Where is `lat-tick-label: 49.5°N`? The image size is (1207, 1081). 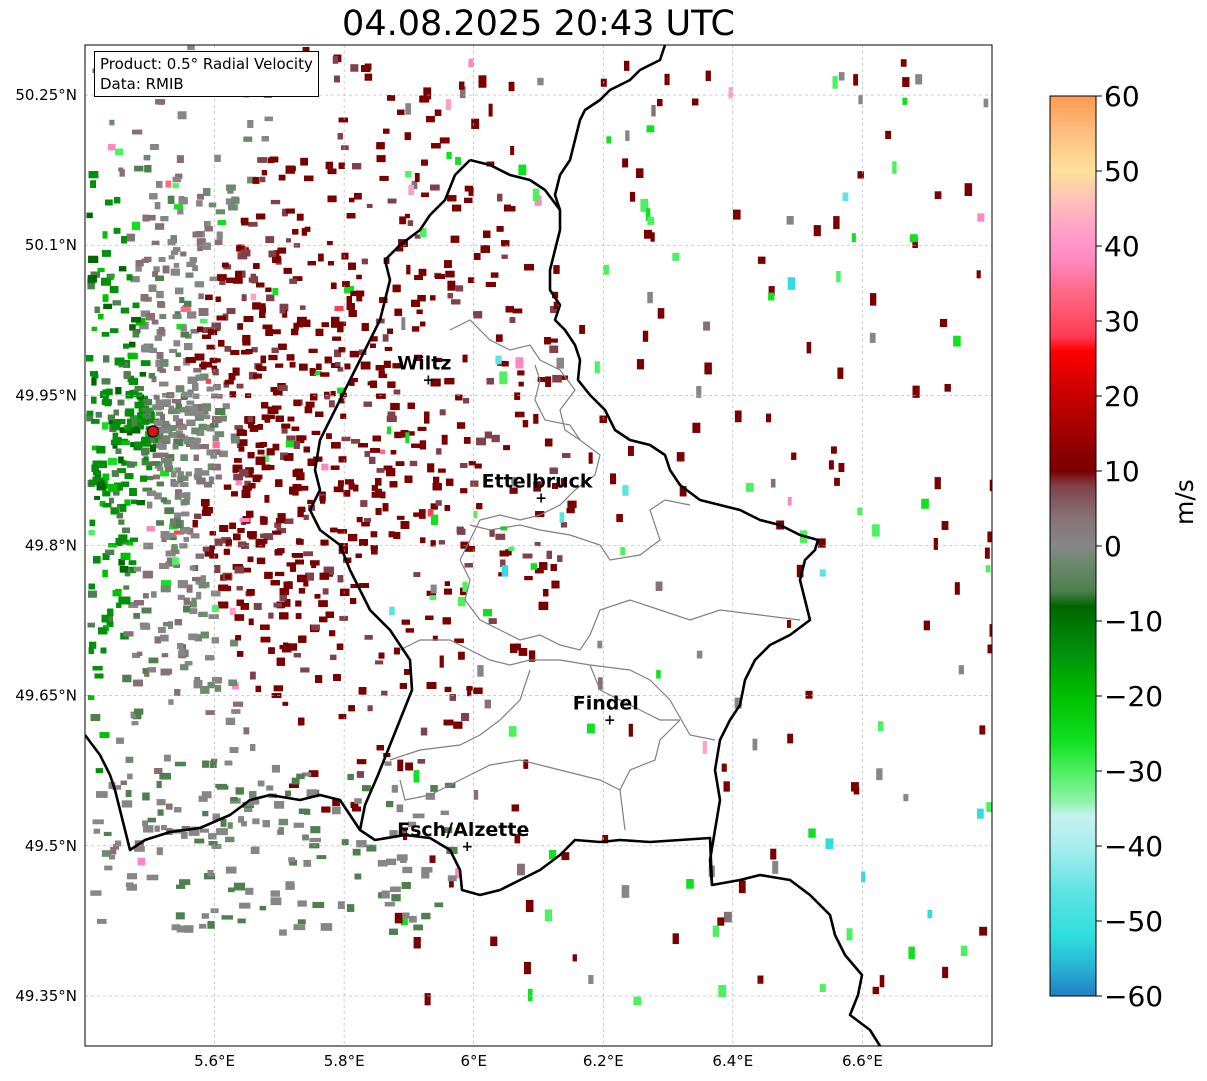 lat-tick-label: 49.5°N is located at coordinates (51, 846).